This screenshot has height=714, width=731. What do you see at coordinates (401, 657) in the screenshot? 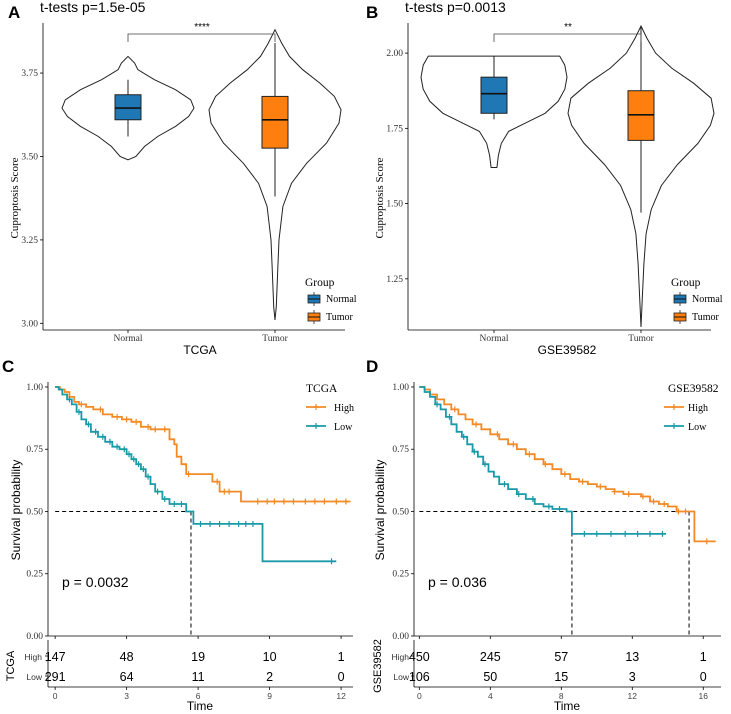
I see `panel-d-risk-label-high: High` at bounding box center [401, 657].